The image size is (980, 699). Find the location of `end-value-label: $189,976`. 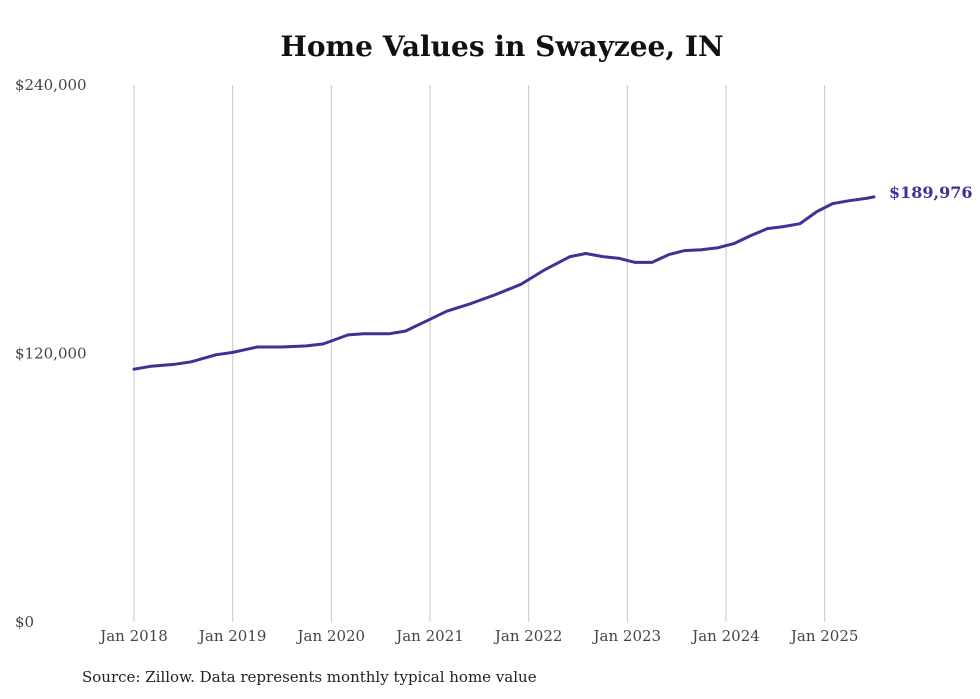

end-value-label: $189,976 is located at coordinates (931, 192).